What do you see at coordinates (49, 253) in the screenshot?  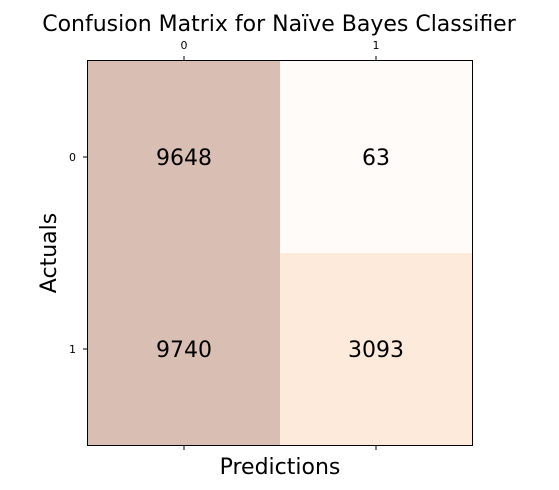 I see `y-axis-label: Actuals` at bounding box center [49, 253].